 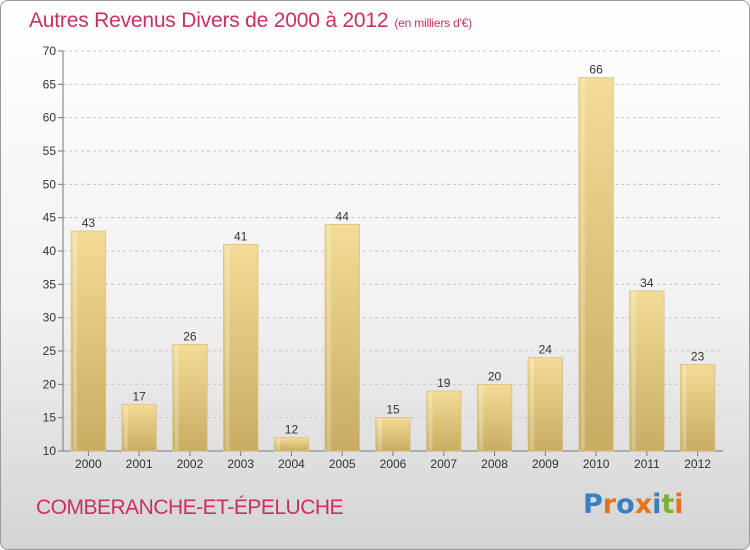 I want to click on data-label-2012: 23, so click(x=698, y=356).